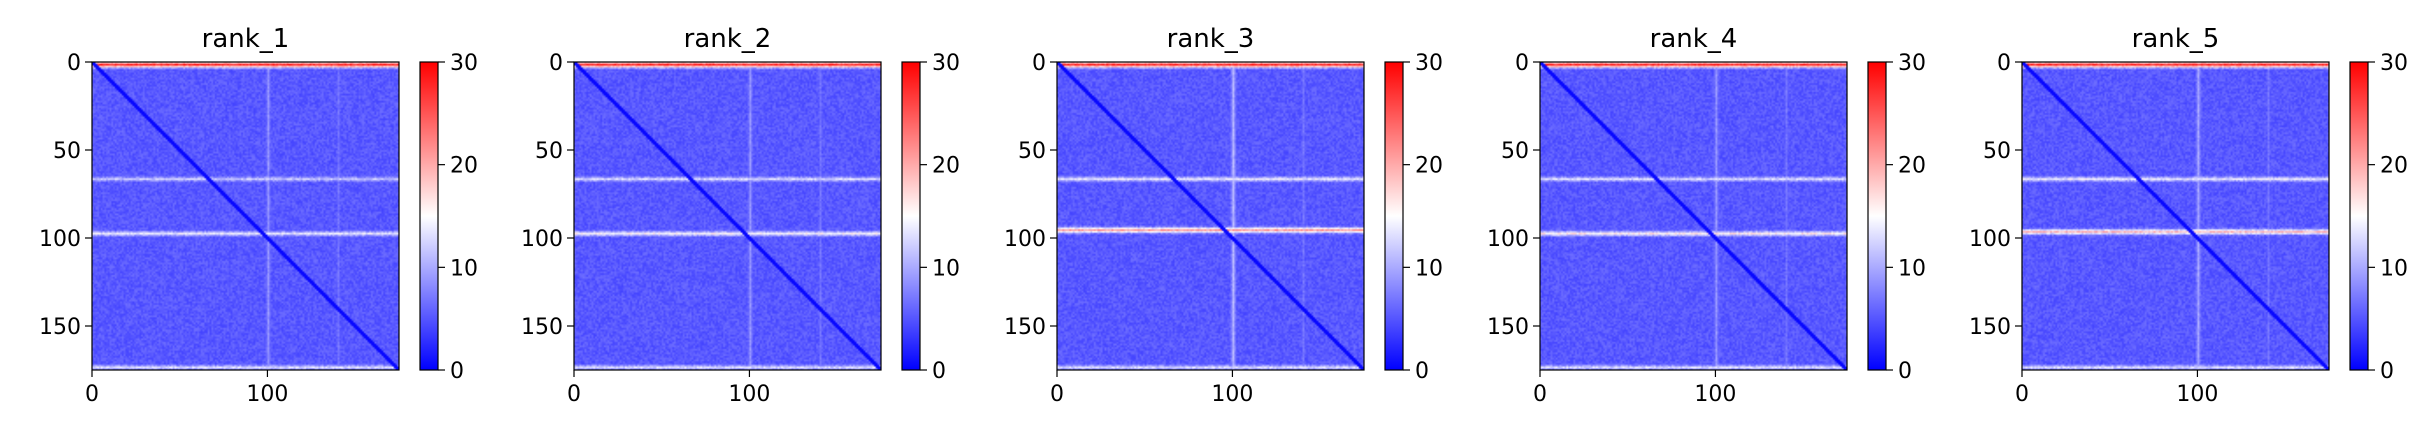  Describe the element at coordinates (1211, 39) in the screenshot. I see `panel-title: rank_3` at that location.